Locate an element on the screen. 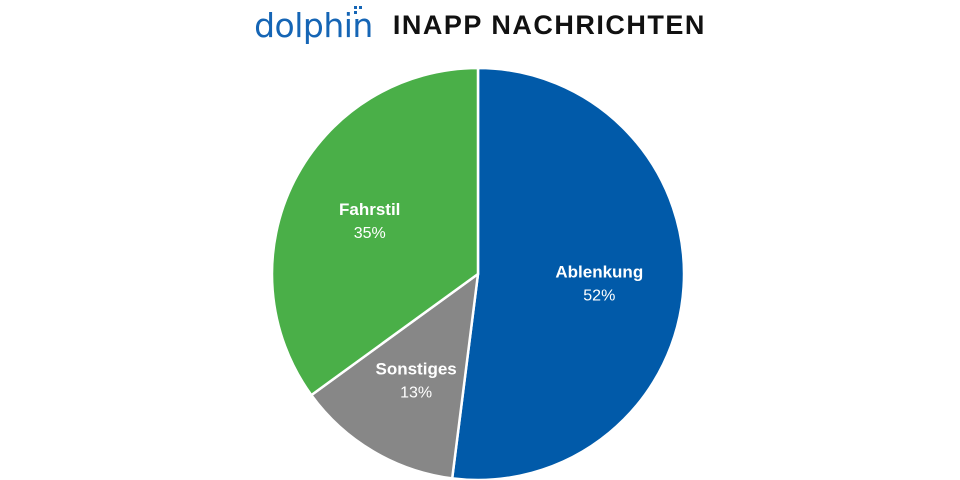 Image resolution: width=960 pixels, height=480 pixels. dolphin-logo: dolphin is located at coordinates (313, 25).